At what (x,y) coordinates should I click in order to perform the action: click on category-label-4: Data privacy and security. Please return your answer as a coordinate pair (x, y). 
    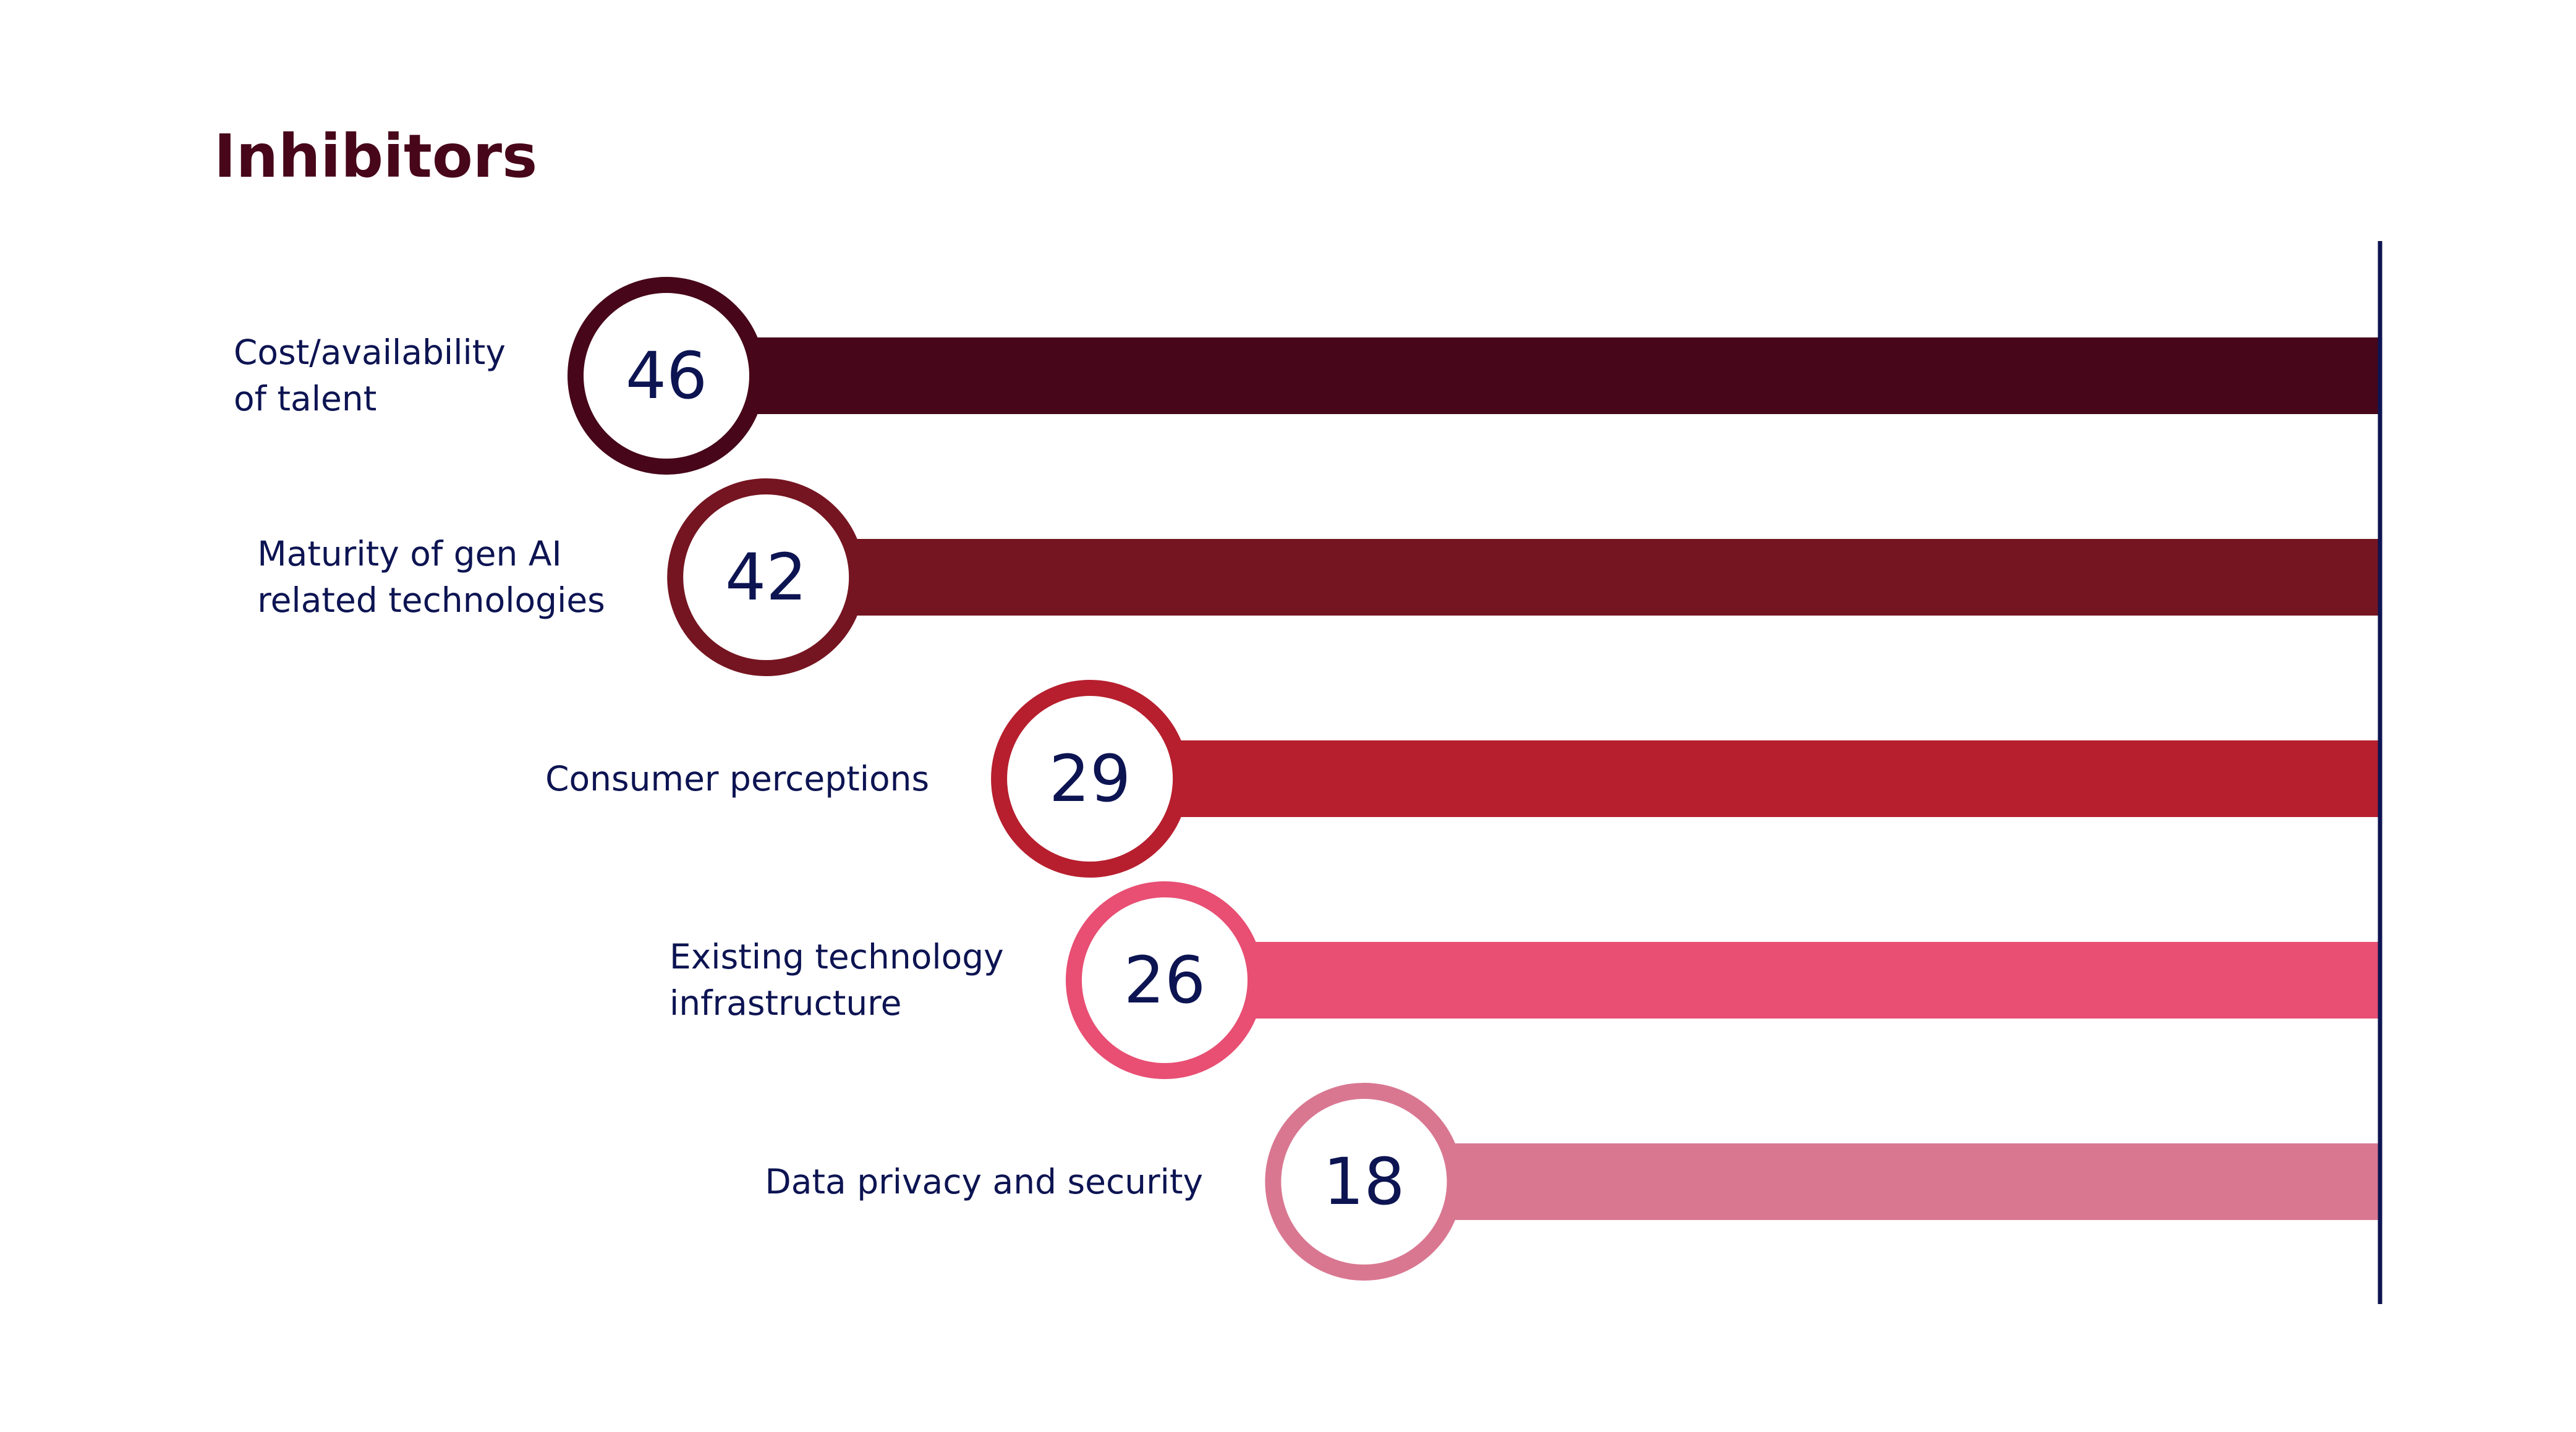
    Looking at the image, I should click on (984, 1182).